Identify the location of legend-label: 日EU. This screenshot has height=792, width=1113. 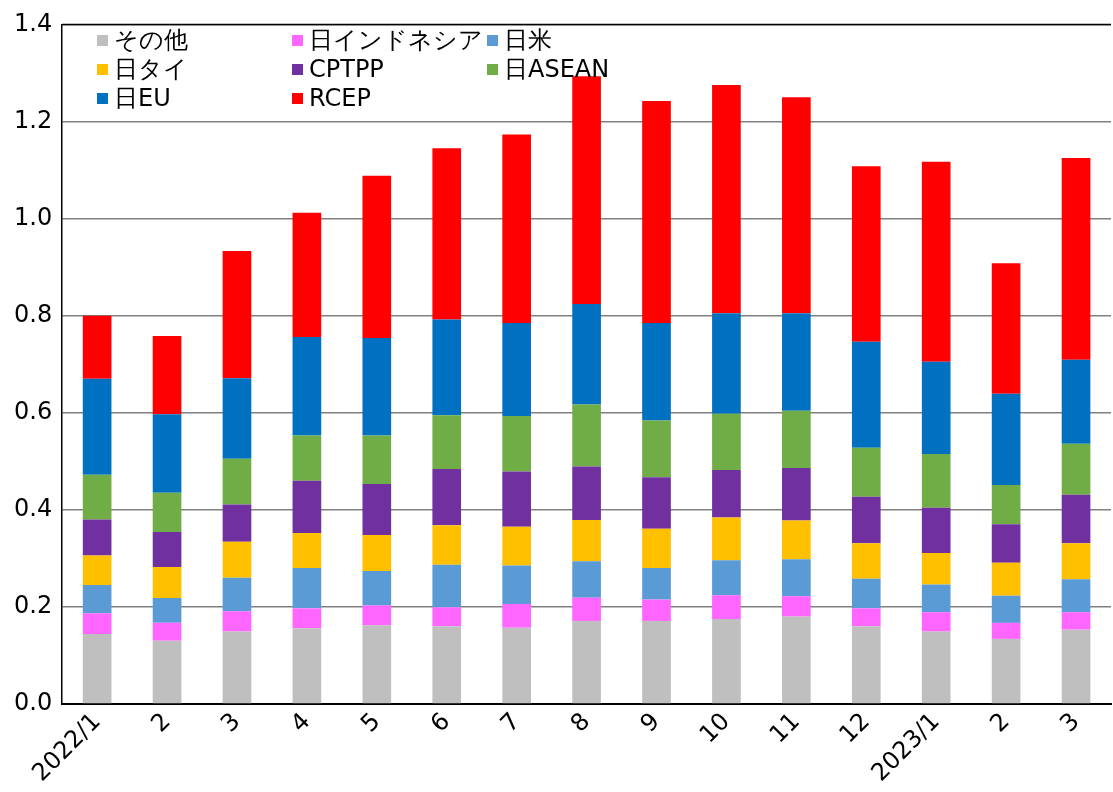
(142, 98).